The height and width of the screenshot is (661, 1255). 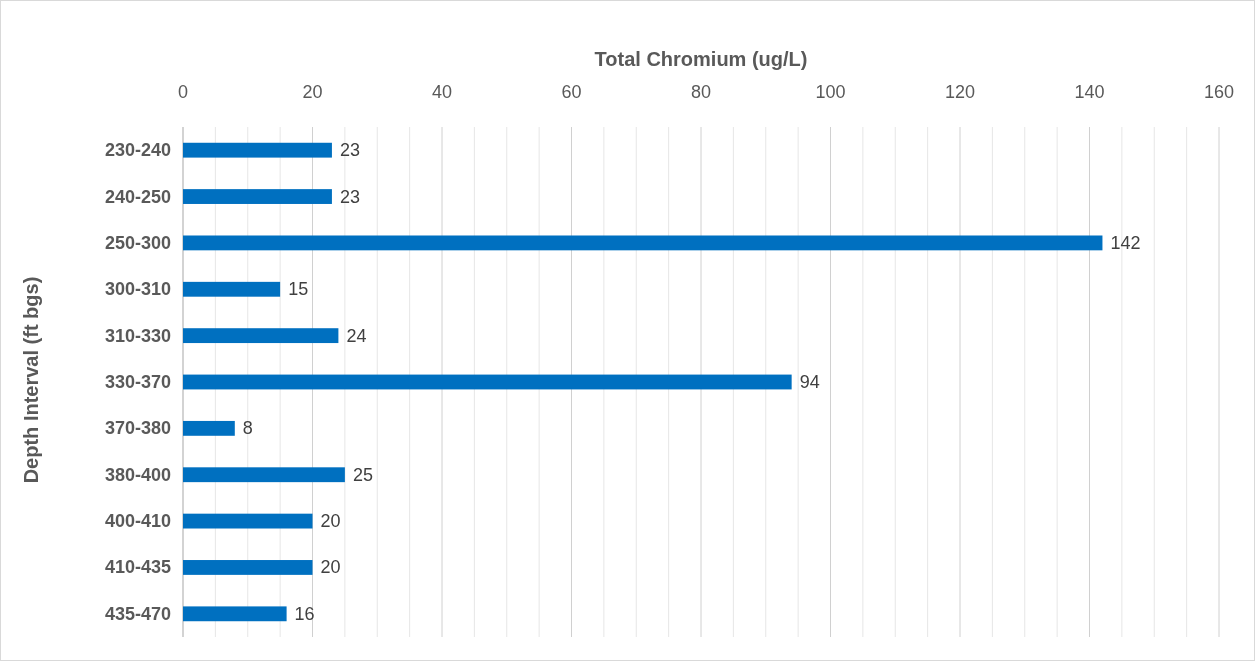 I want to click on data-label: 94, so click(x=809, y=382).